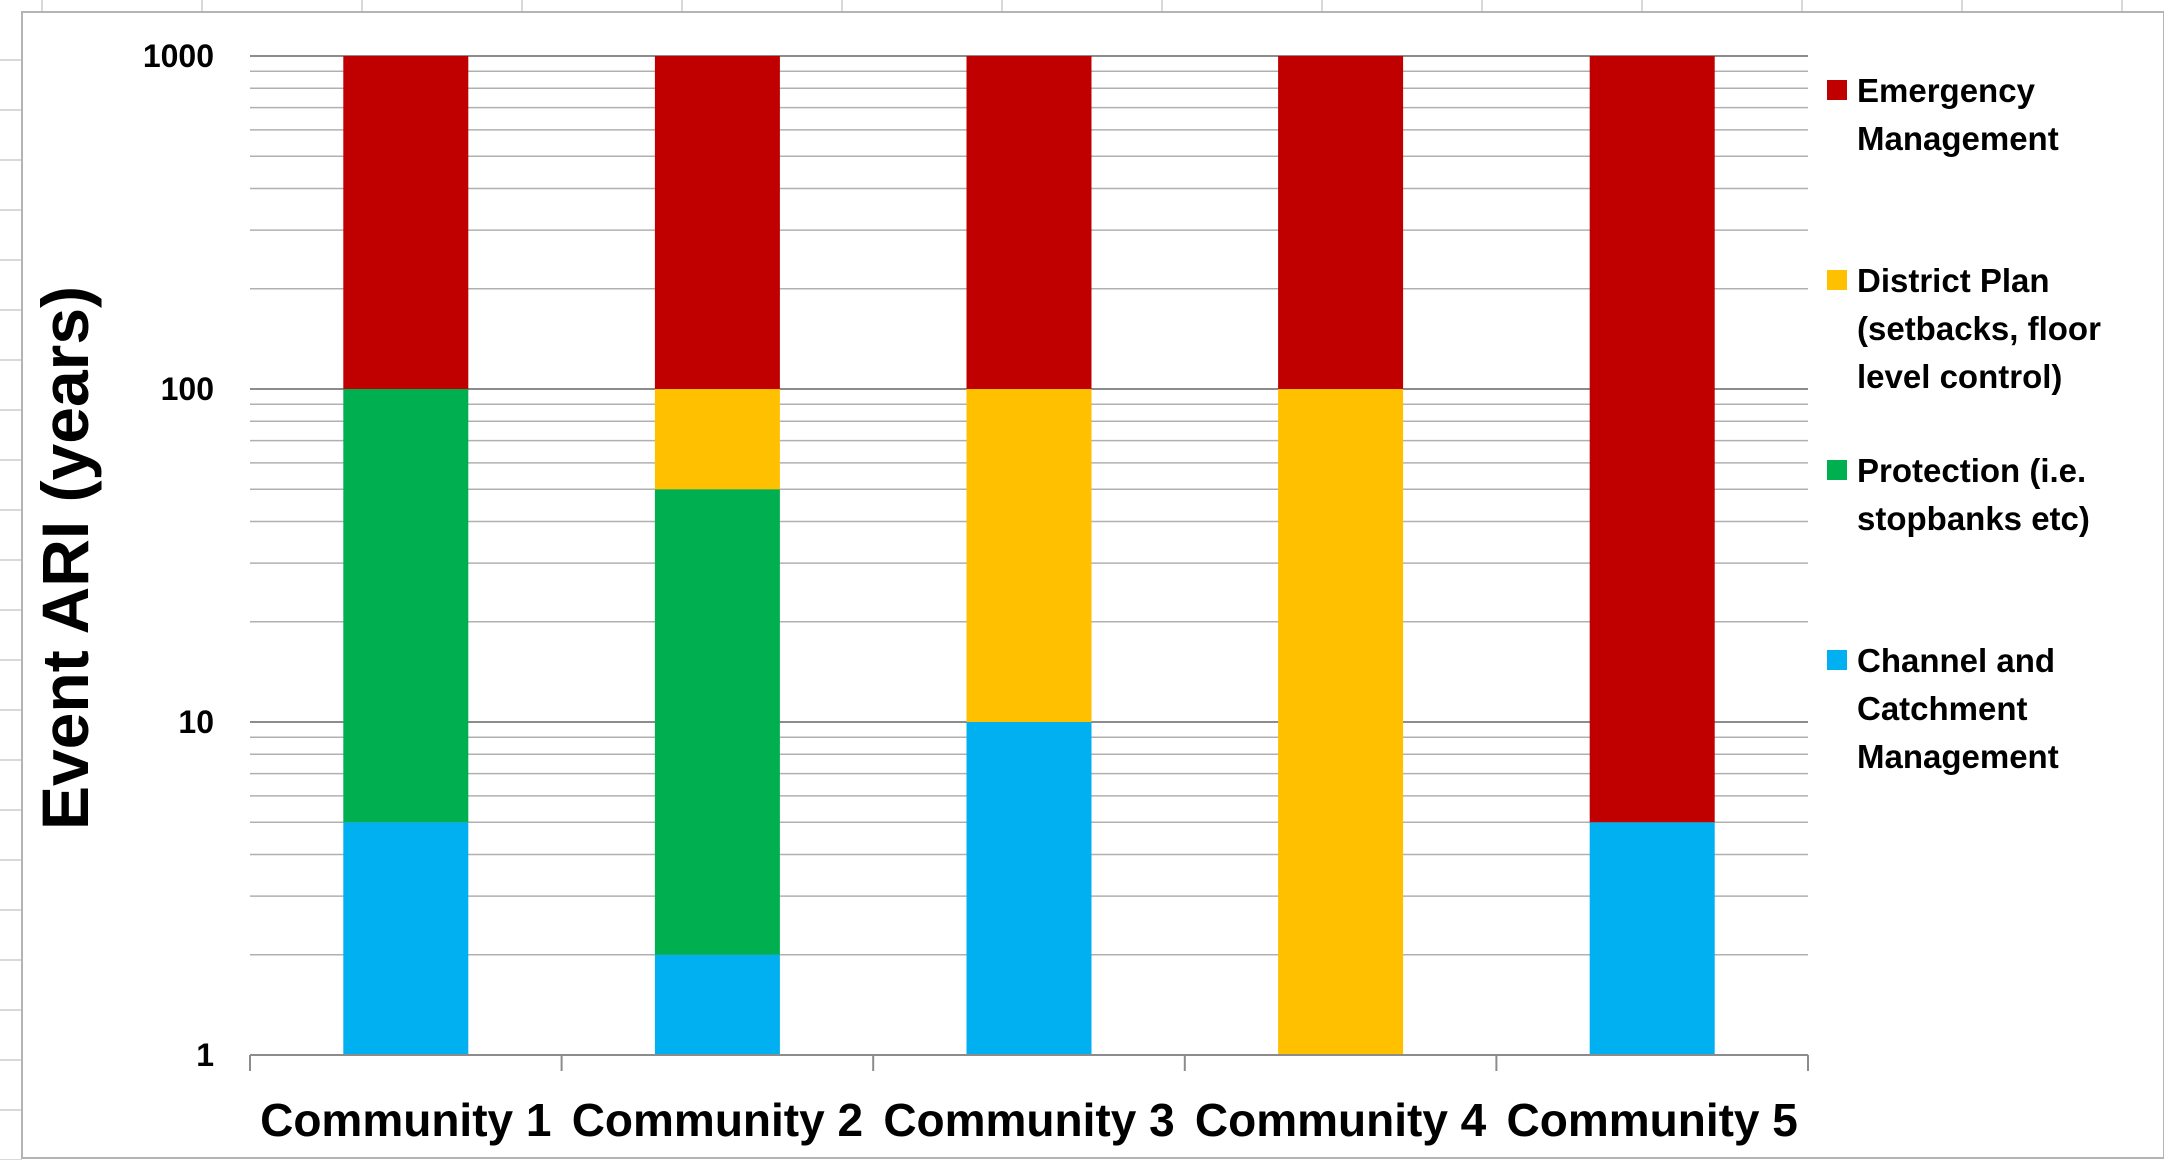  I want to click on legend-item: Channel and Catchment Management, so click(1943, 708).